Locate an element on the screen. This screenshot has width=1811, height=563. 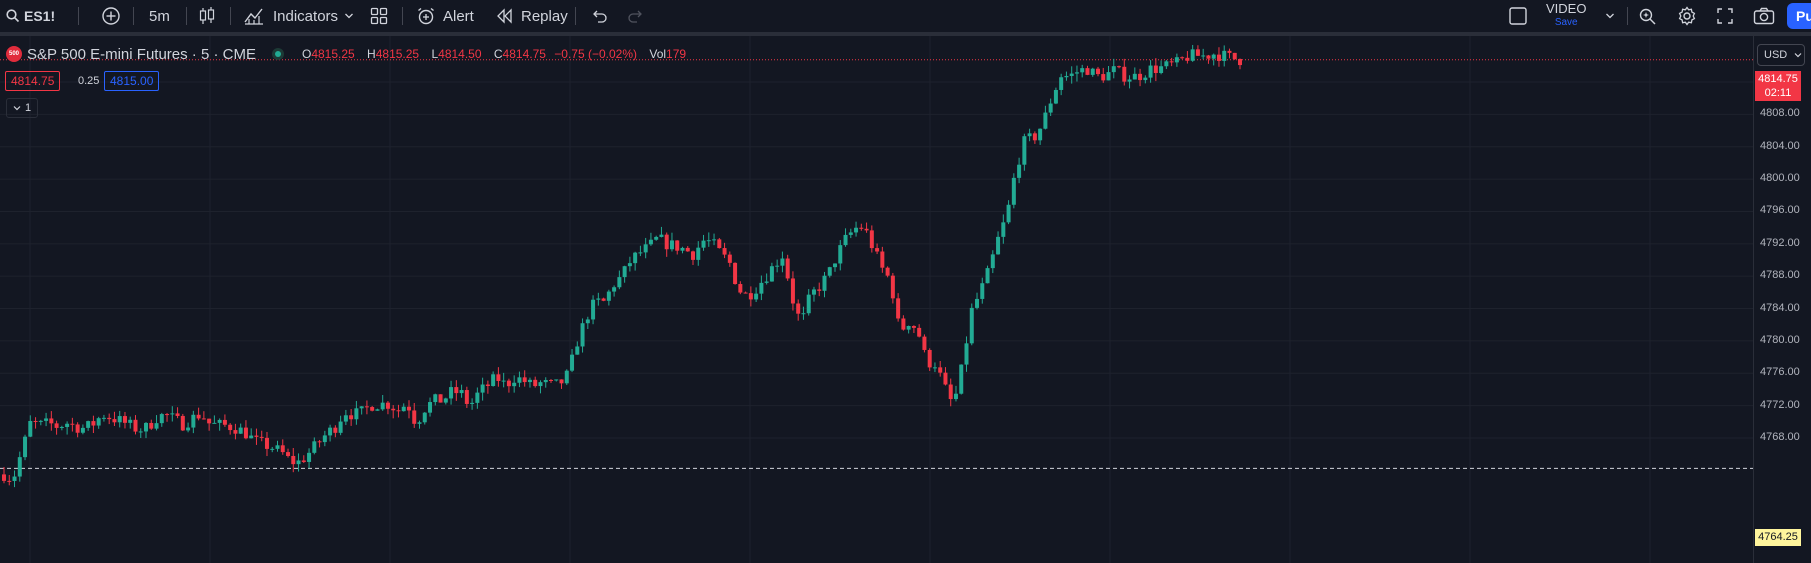
price-axis-label: 4772.00 is located at coordinates (1780, 404).